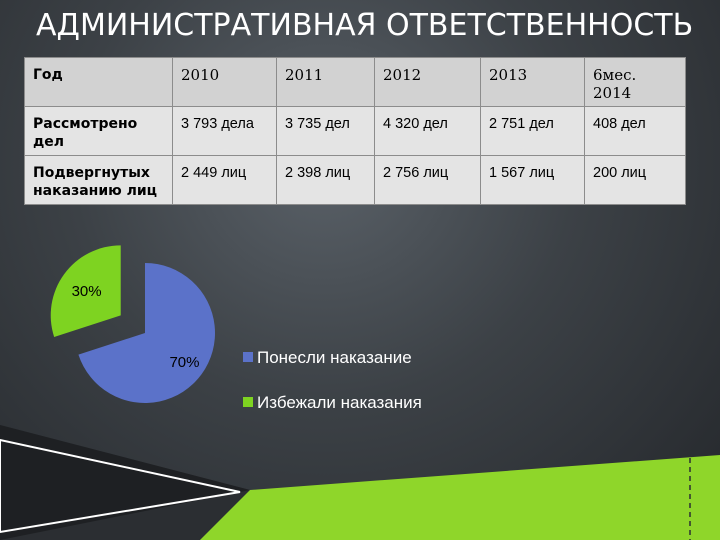 The image size is (720, 540). I want to click on table-cell: 200 лиц, so click(635, 180).